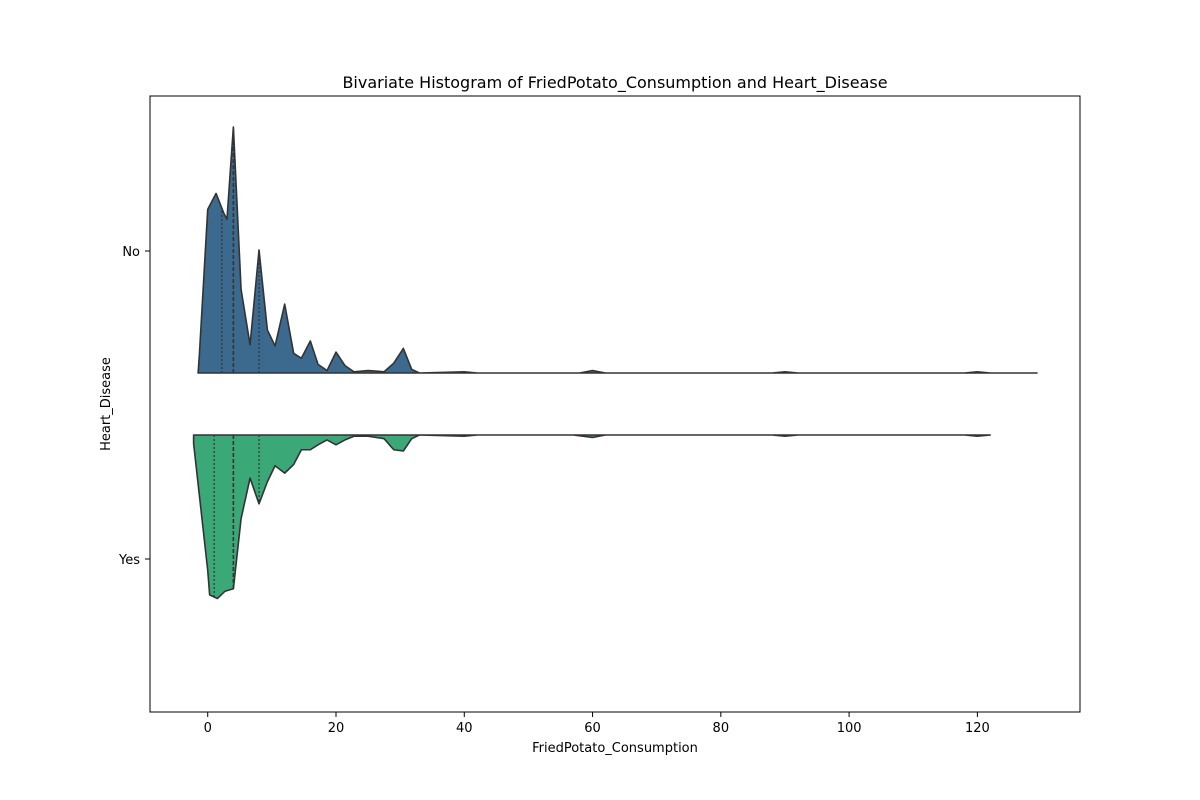  I want to click on x-tick-label: 80, so click(721, 728).